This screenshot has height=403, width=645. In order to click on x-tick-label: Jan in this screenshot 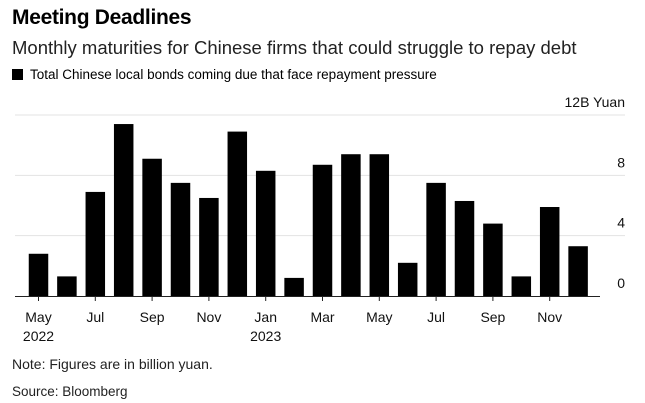, I will do `click(265, 317)`.